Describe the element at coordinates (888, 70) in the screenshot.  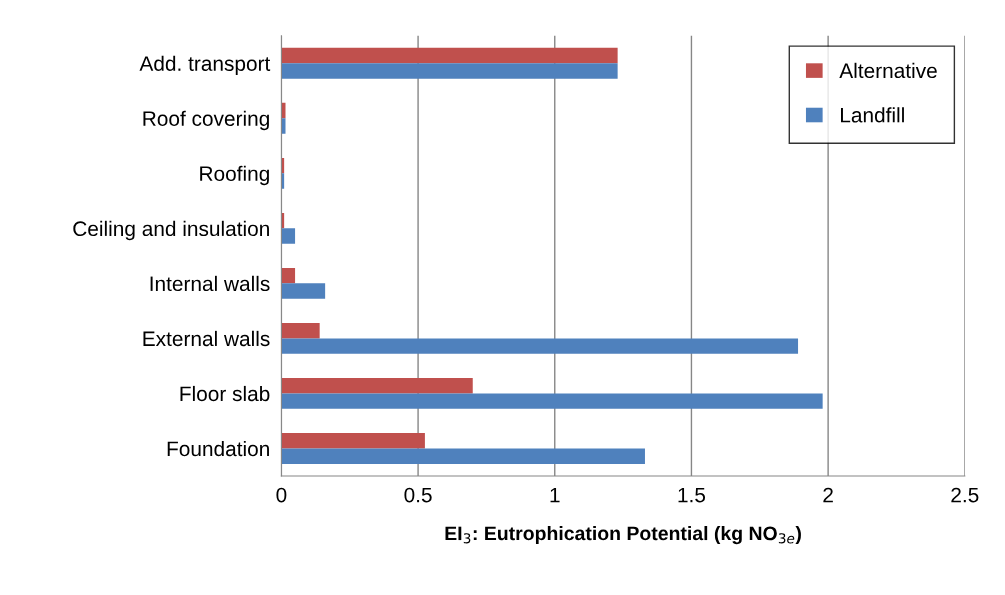
I see `legend-label: Alternative` at that location.